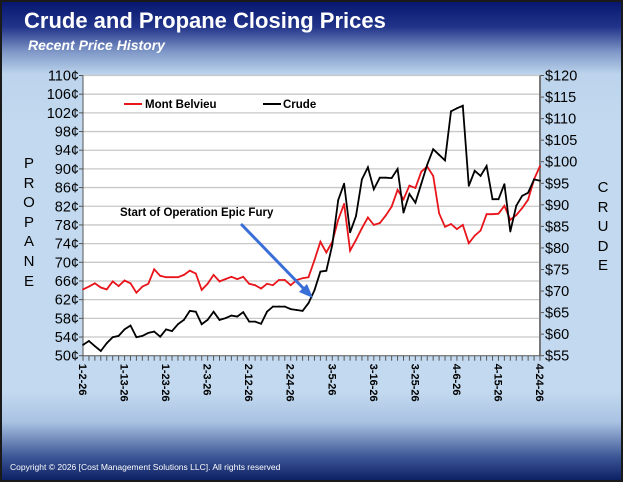  Describe the element at coordinates (67, 319) in the screenshot. I see `left-tick-label: 58¢` at that location.